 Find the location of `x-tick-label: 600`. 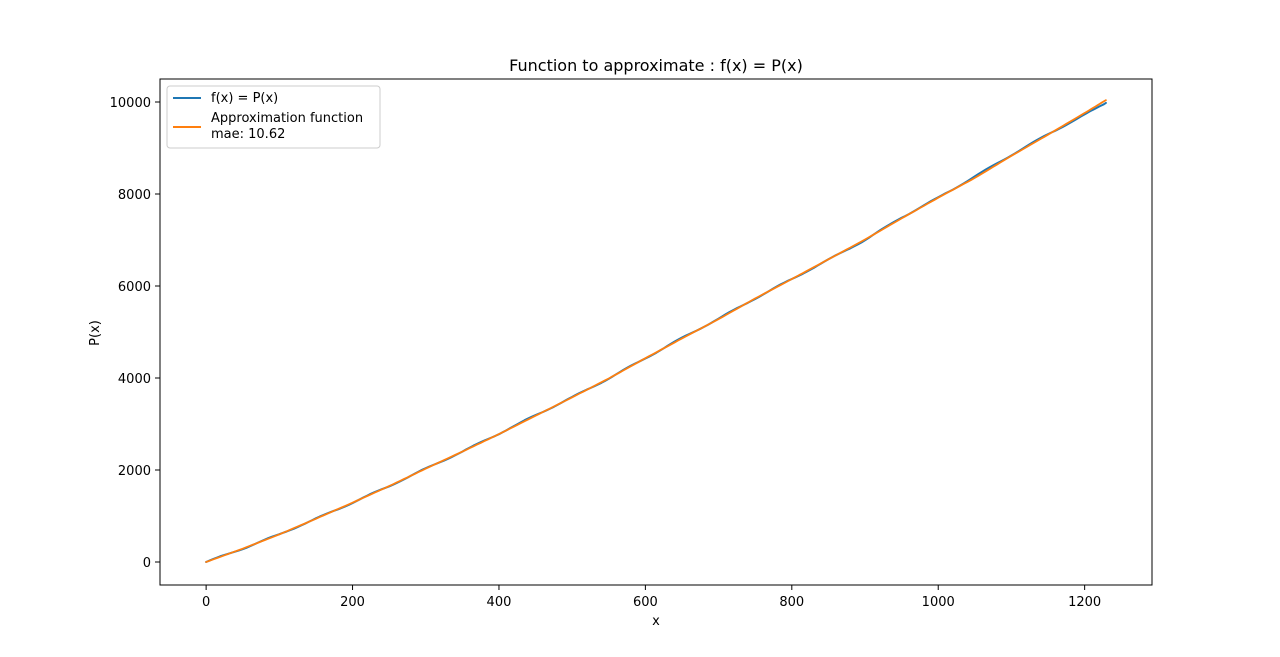

x-tick-label: 600 is located at coordinates (645, 602).